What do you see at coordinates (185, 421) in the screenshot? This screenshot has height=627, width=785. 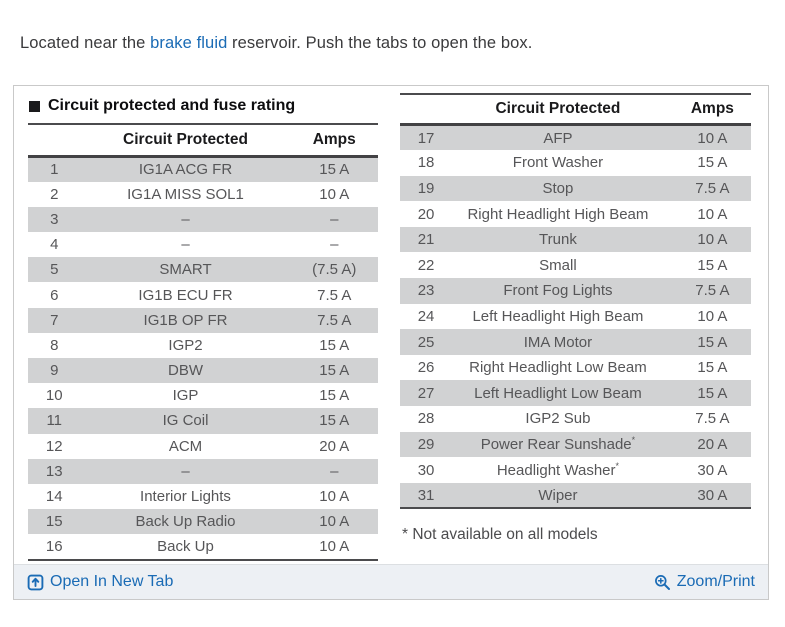 I see `cell-circuit: IG Coil` at bounding box center [185, 421].